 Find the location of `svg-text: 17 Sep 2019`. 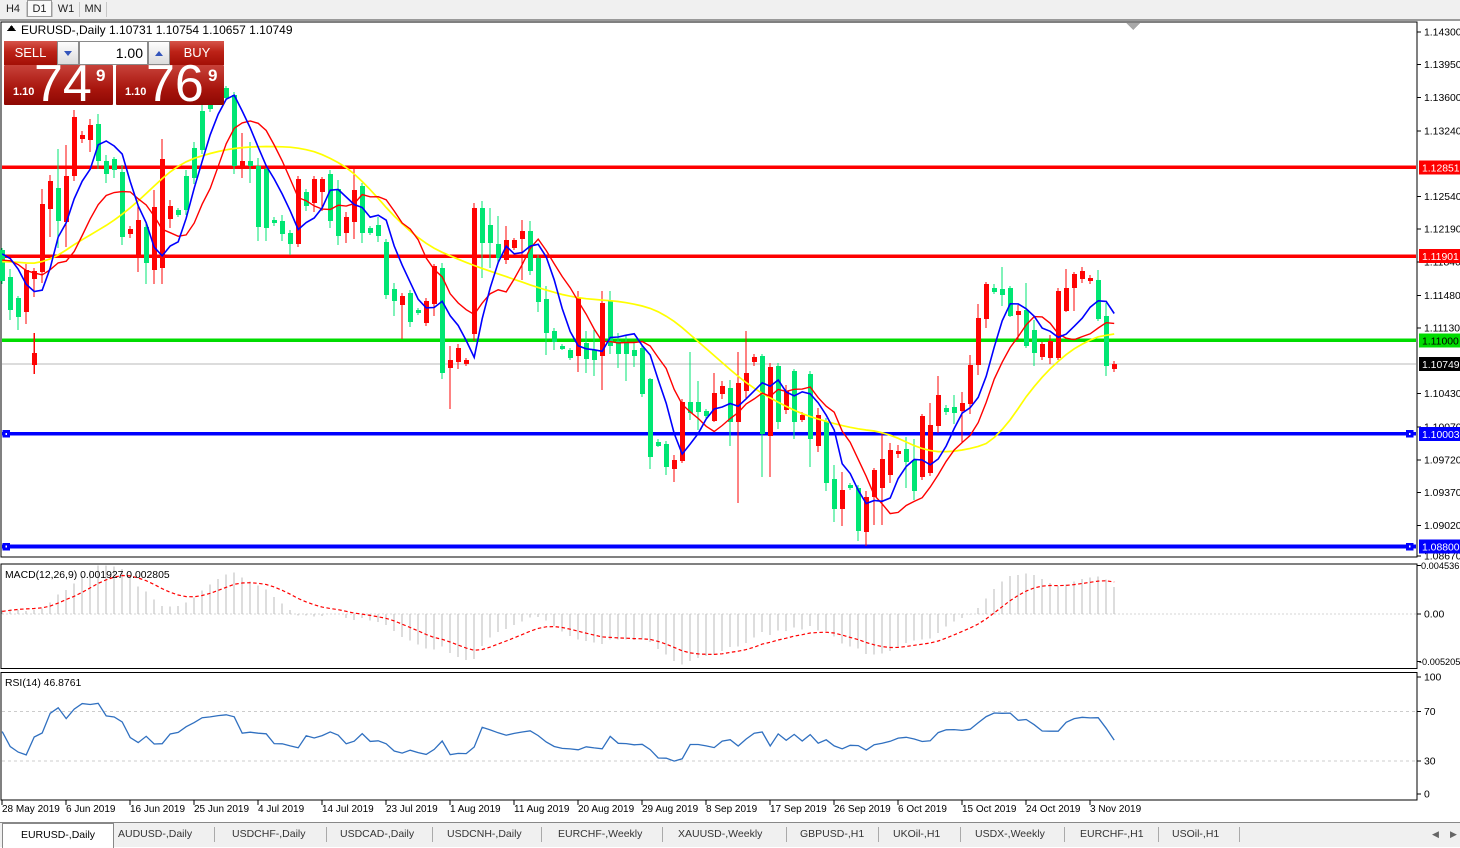

svg-text: 17 Sep 2019 is located at coordinates (798, 809).